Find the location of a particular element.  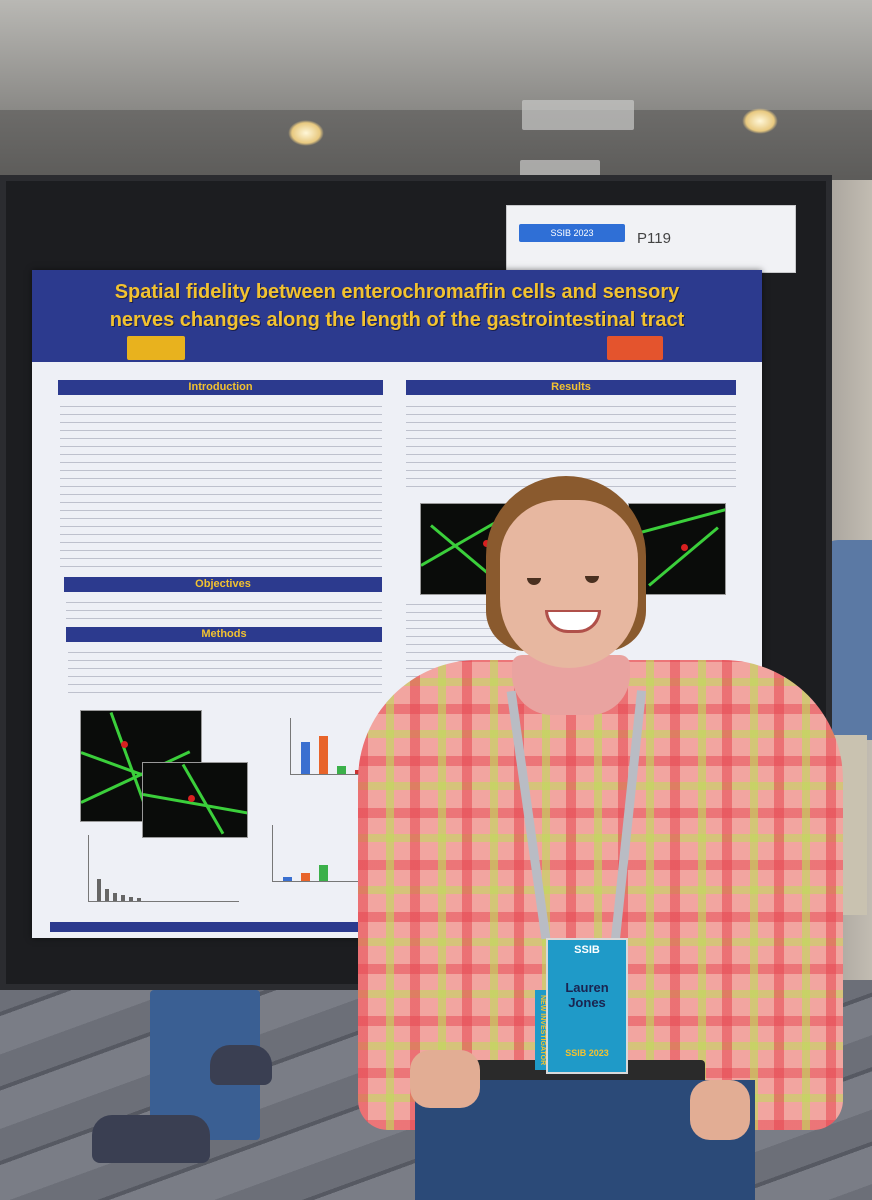

badge-side-label: NEW INVESTIGATOR is located at coordinates (542, 1030).